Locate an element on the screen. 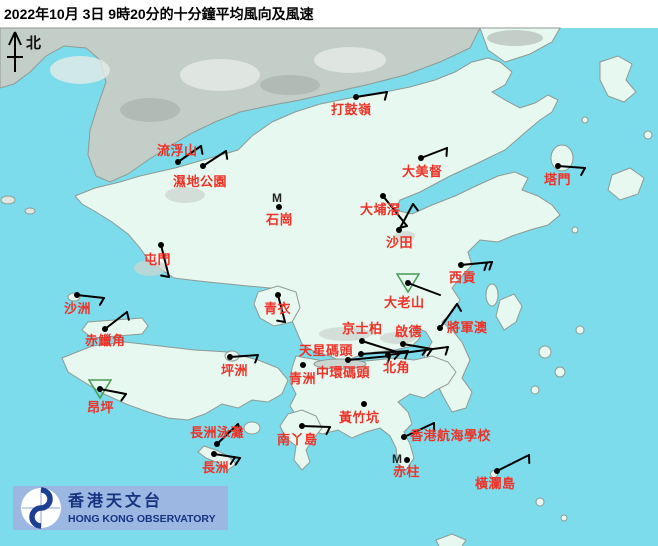 The height and width of the screenshot is (546, 658). station-lau-fau-shan: 流浮山 is located at coordinates (180, 154).